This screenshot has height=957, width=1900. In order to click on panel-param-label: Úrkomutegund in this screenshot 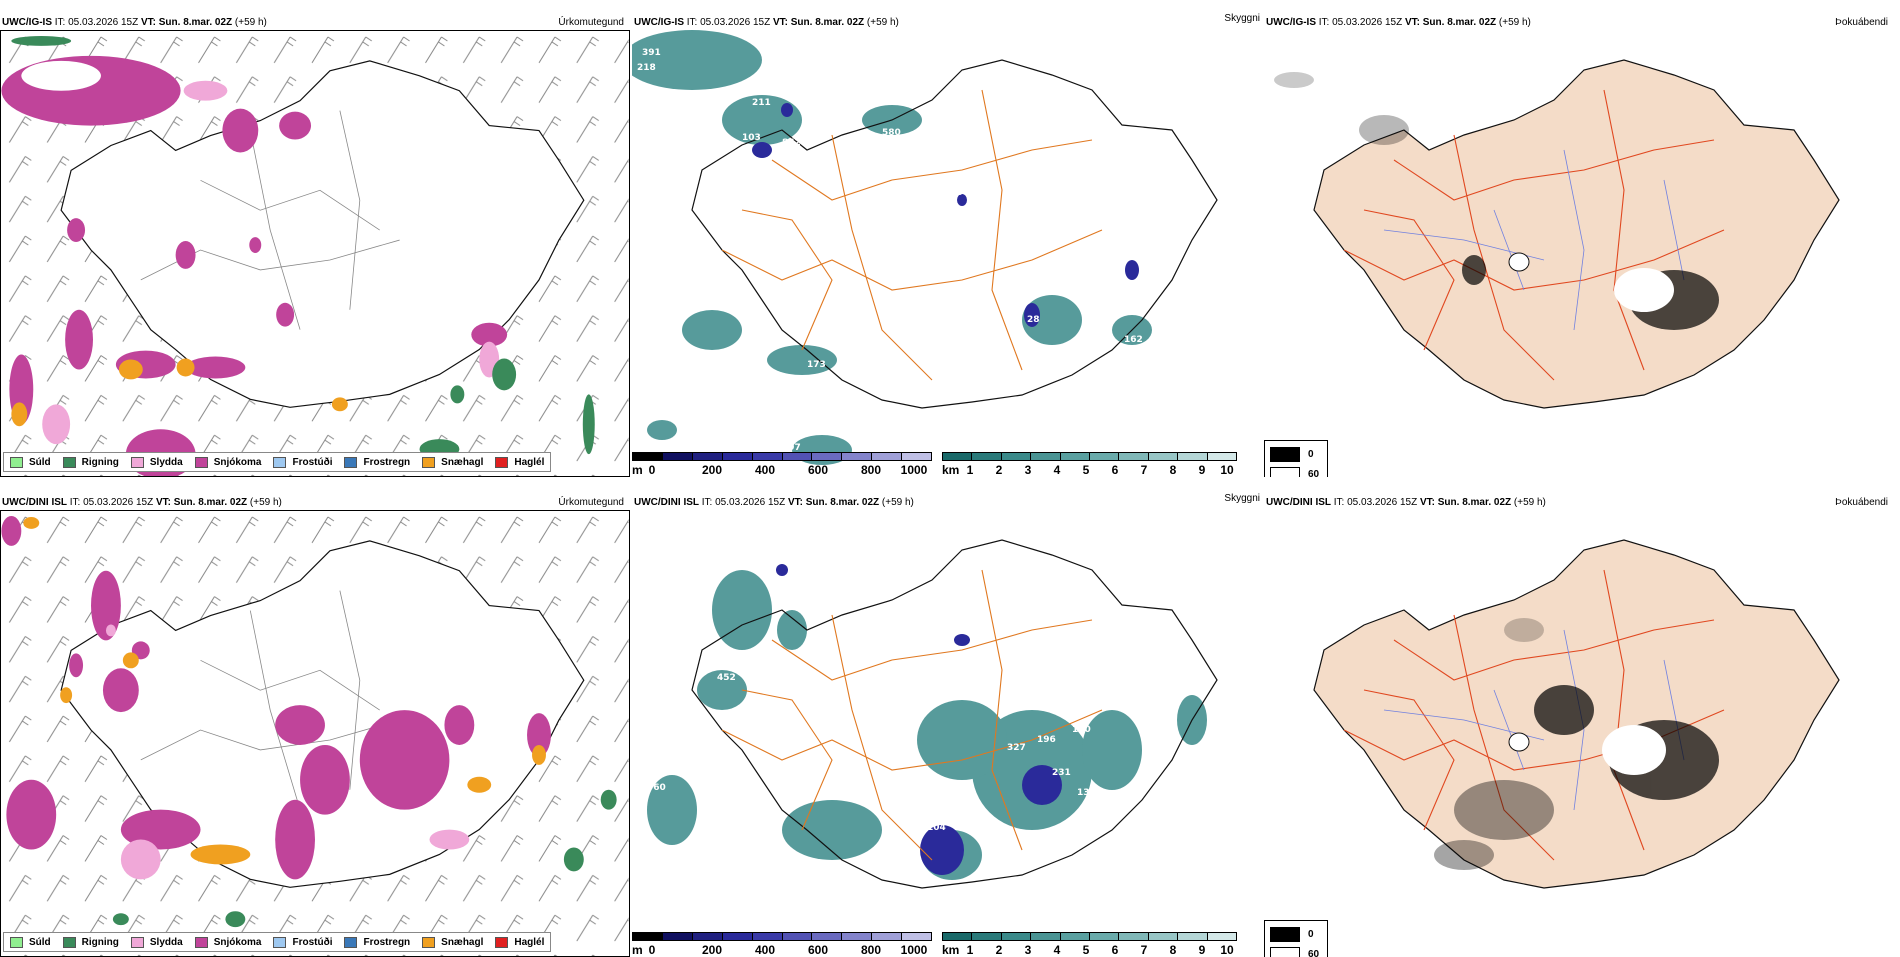, I will do `click(591, 22)`.